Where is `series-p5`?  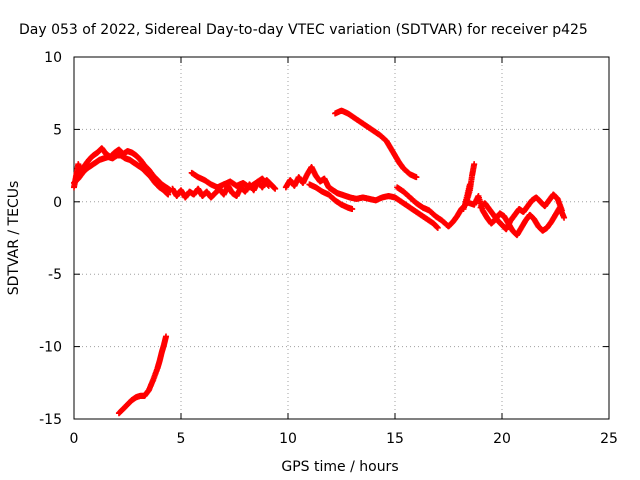
series-p5 is located at coordinates (521, 212).